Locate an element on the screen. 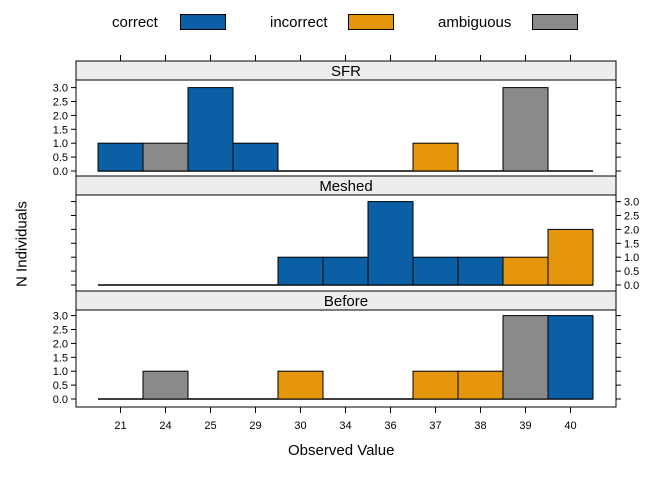 This screenshot has height=480, width=672. x-tick-label: 36 is located at coordinates (390, 426).